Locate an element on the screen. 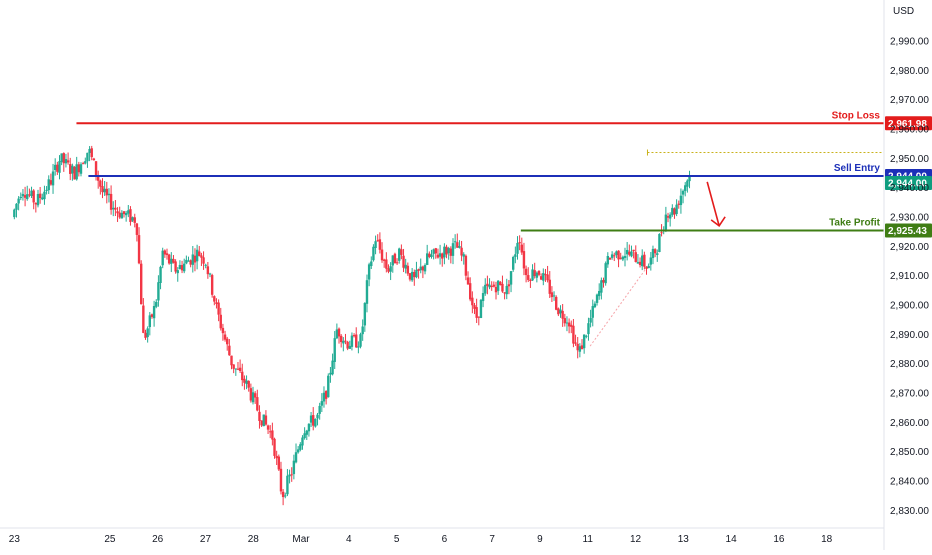 This screenshot has height=555, width=932. x-tick-label: 9 is located at coordinates (540, 539).